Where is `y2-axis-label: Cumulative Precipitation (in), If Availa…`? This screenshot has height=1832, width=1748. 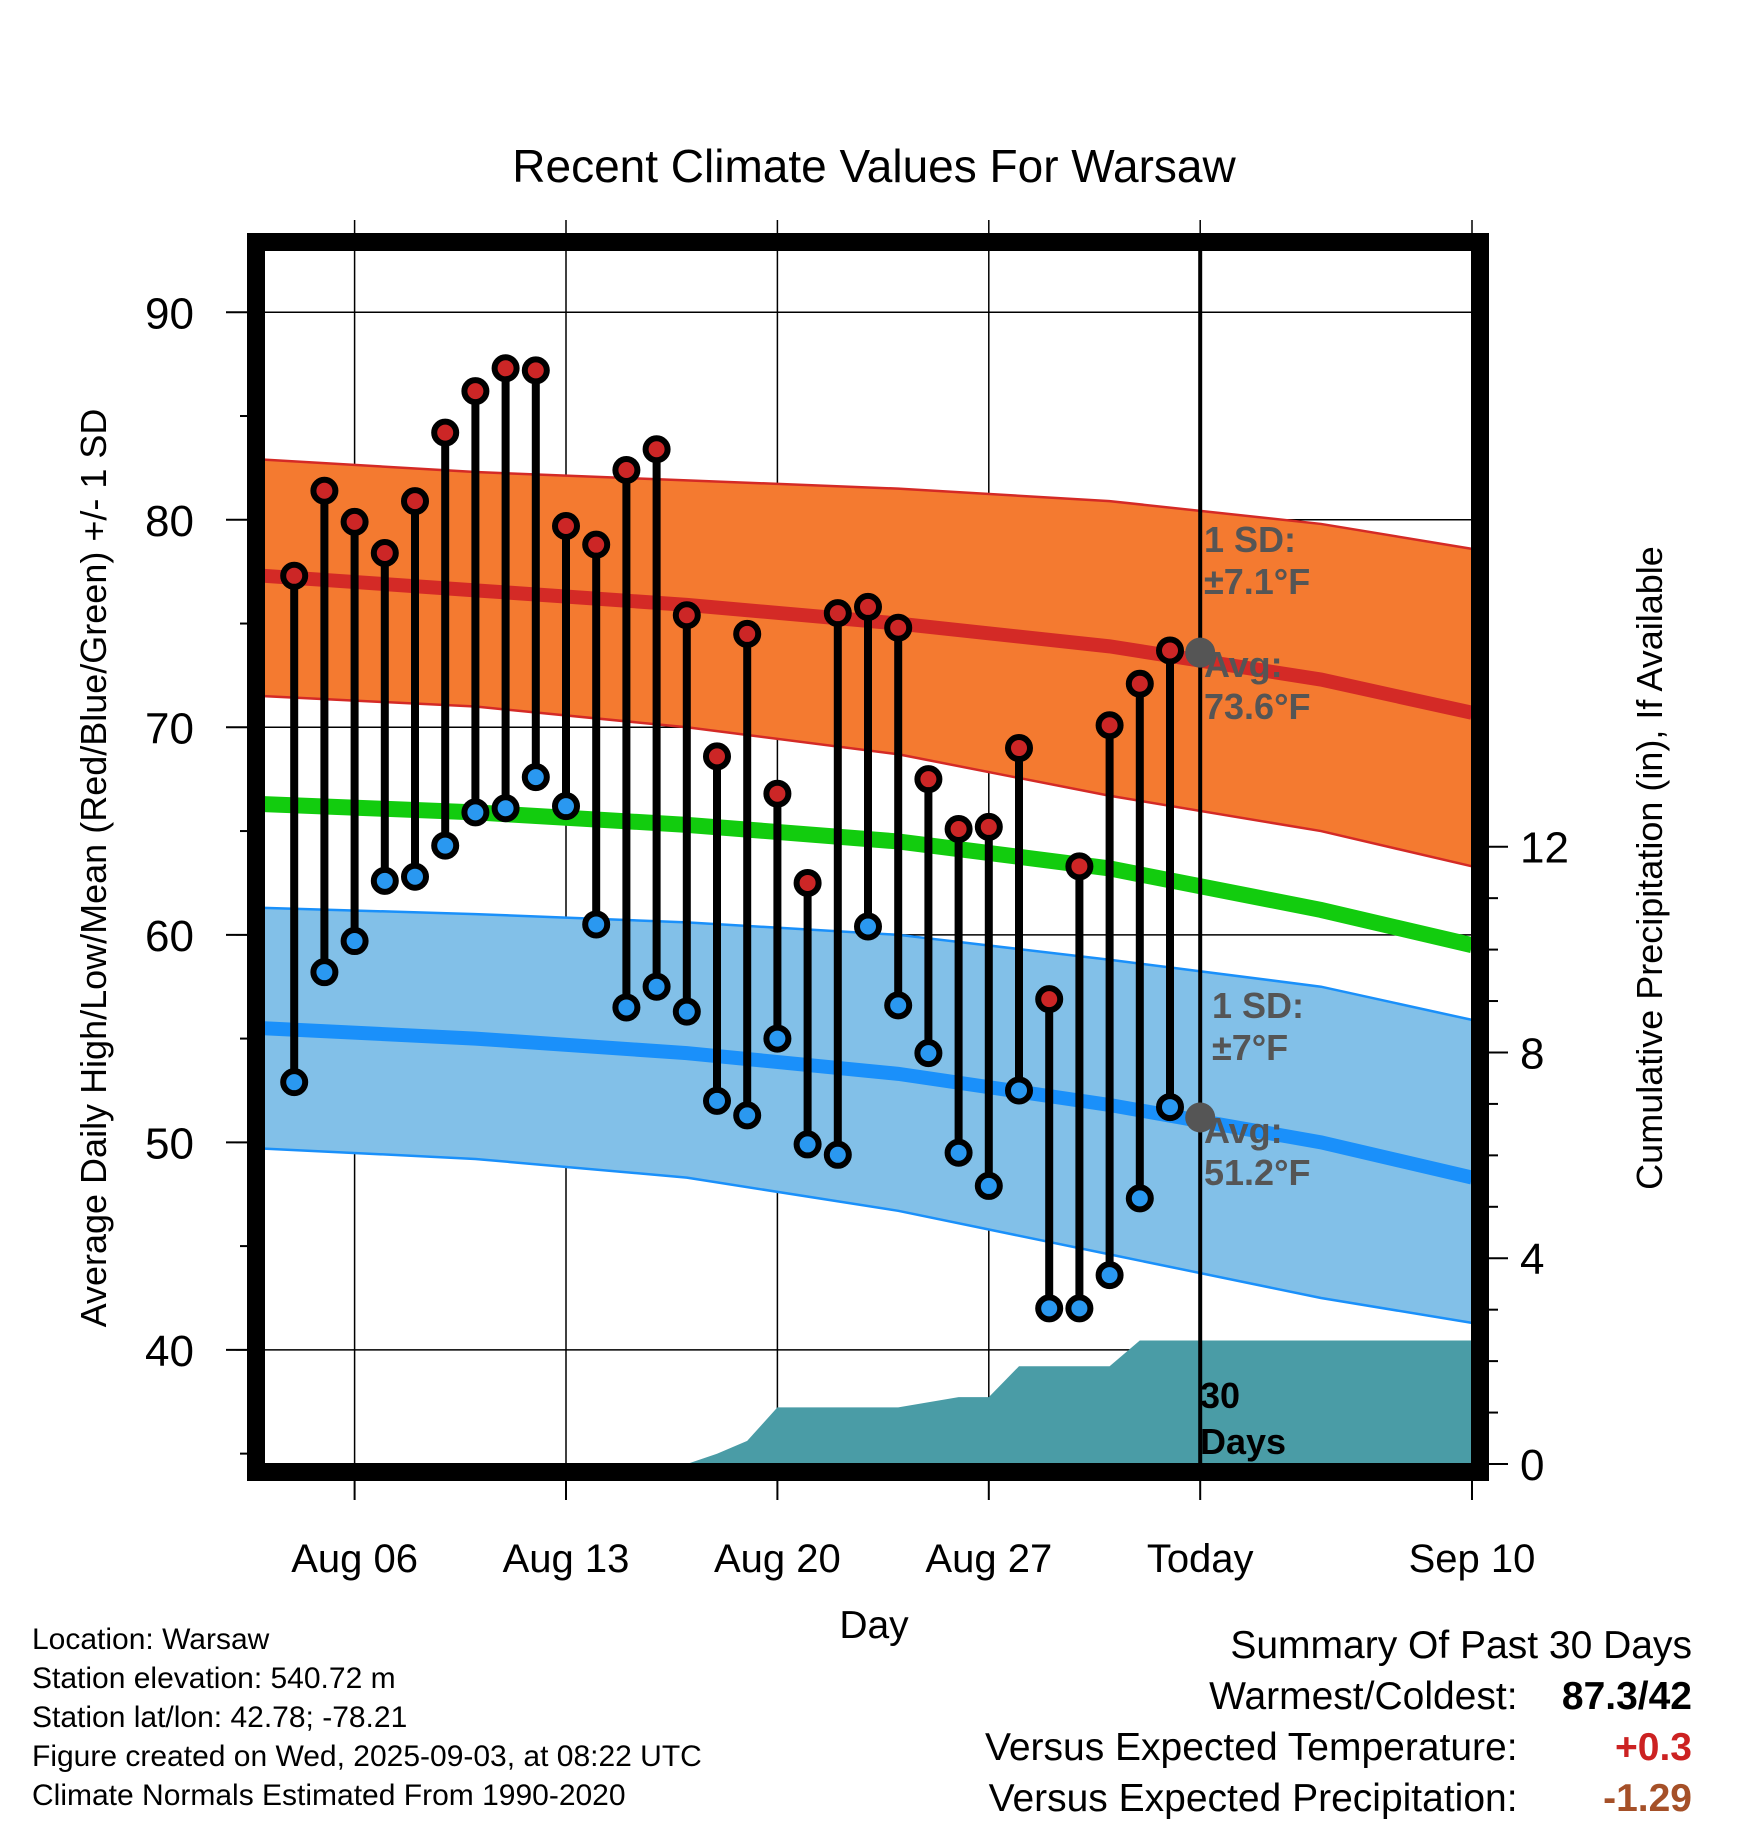
y2-axis-label: Cumulative Precipitation (in), If Availa… is located at coordinates (1649, 868).